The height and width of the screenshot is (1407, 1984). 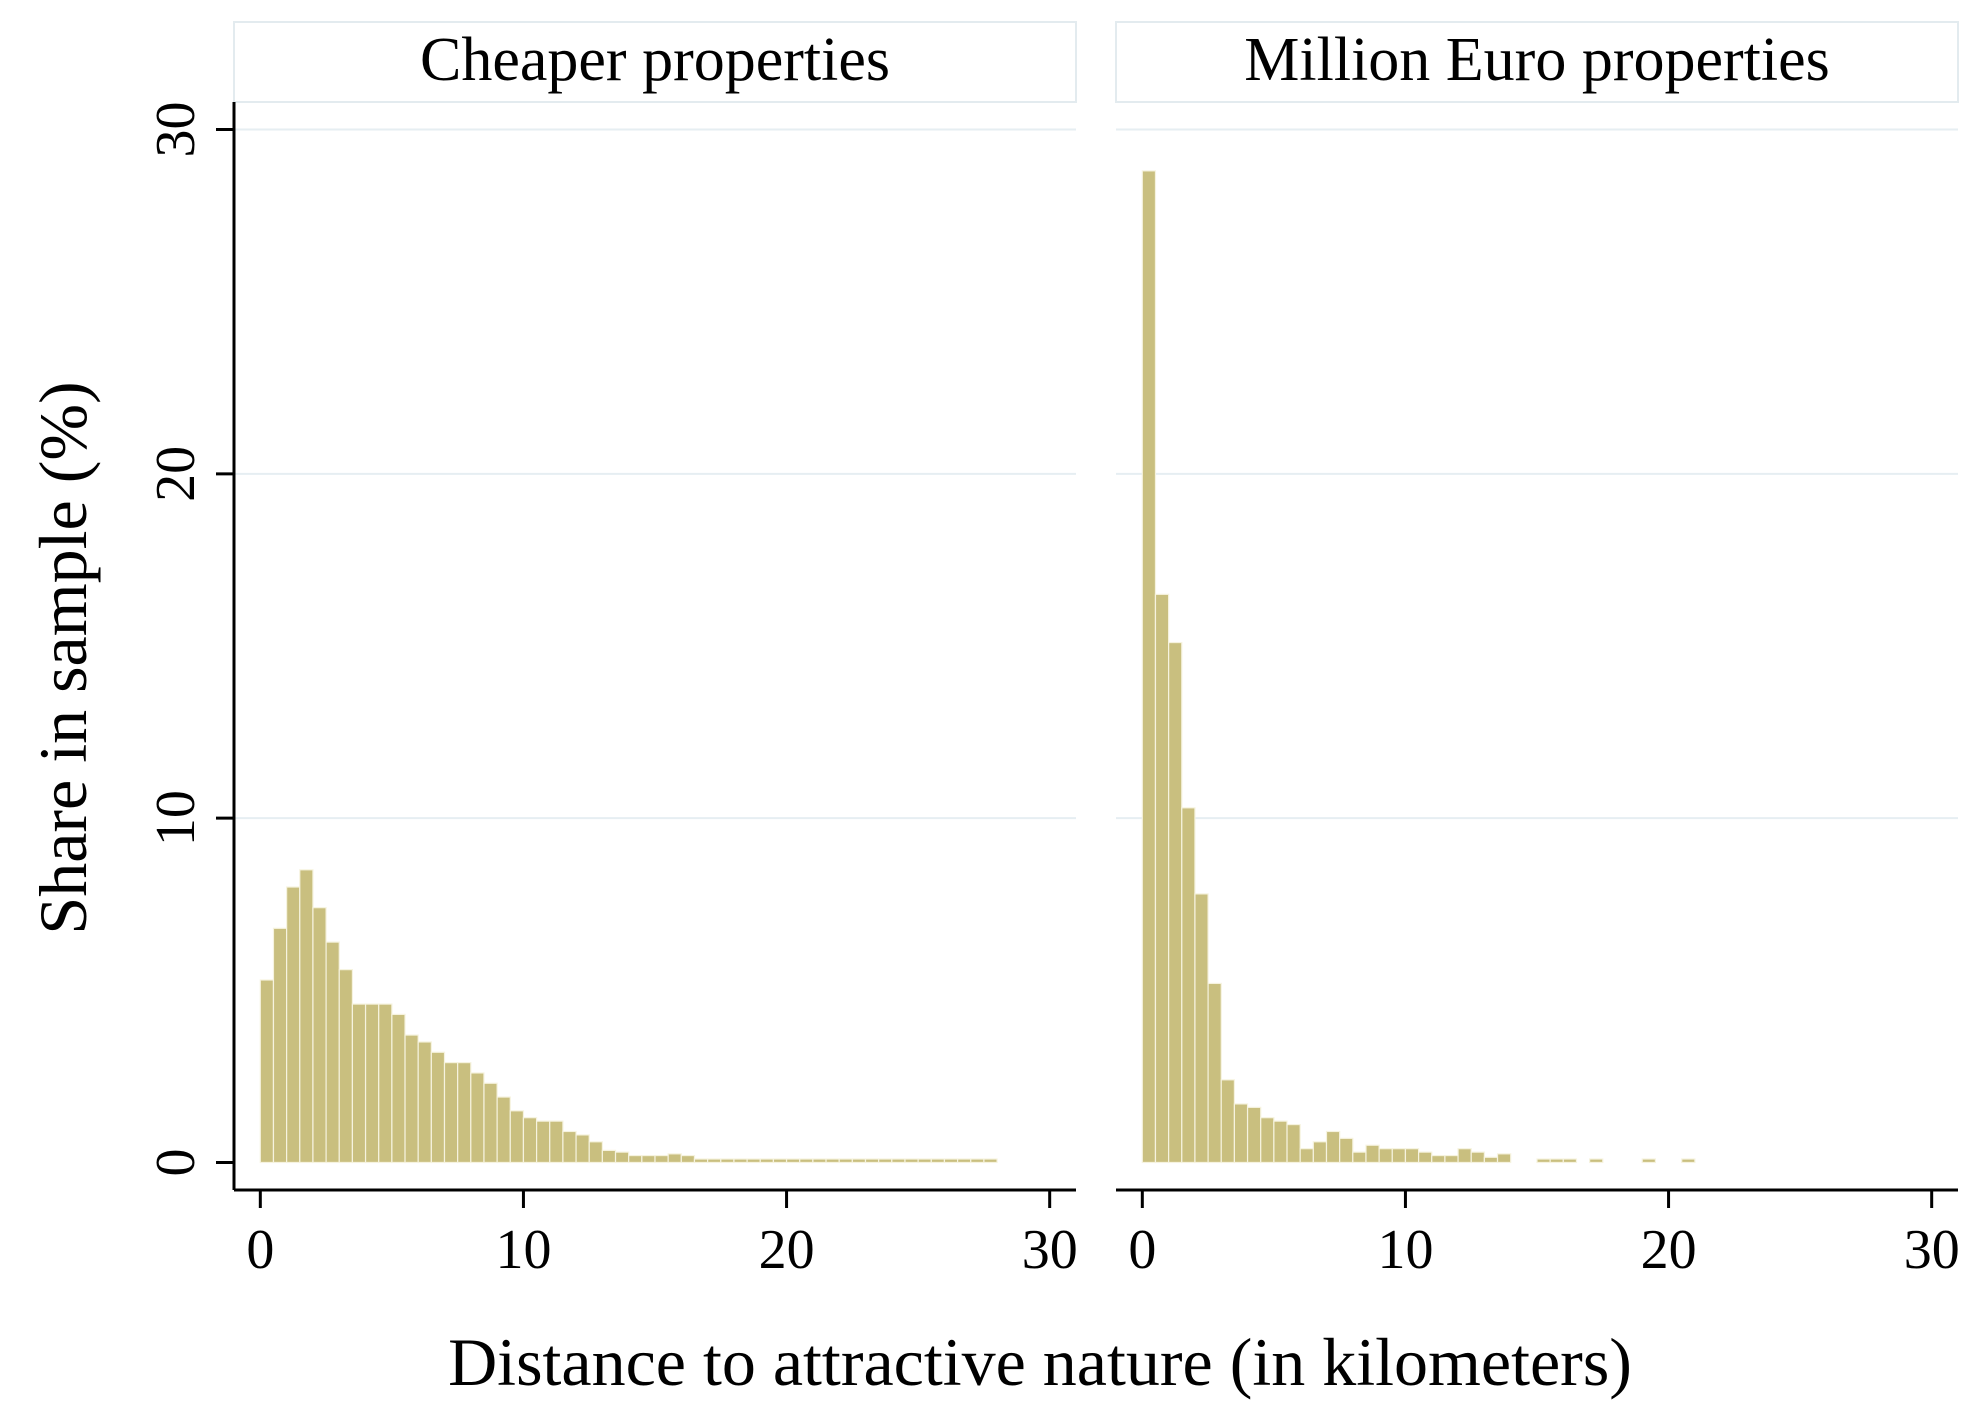 I want to click on y-tick-label: 10, so click(x=176, y=818).